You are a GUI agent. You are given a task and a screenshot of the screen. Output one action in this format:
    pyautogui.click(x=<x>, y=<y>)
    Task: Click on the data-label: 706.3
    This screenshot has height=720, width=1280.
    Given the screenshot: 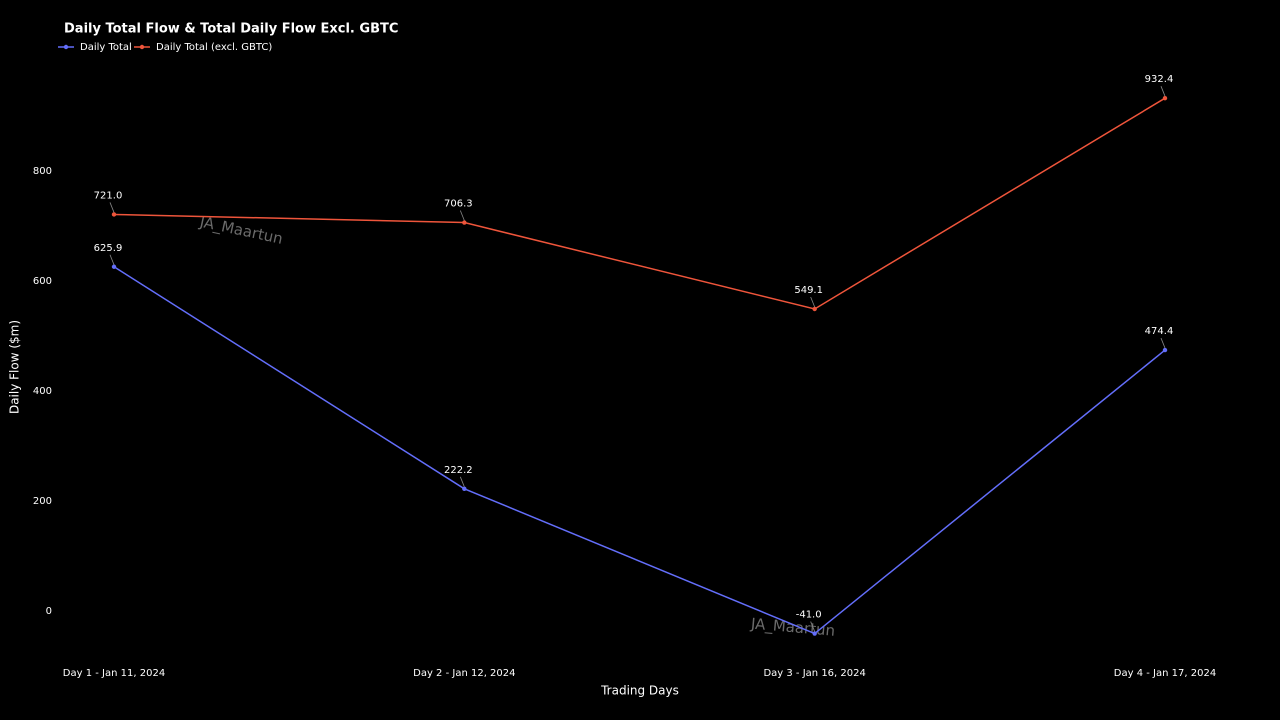 What is the action you would take?
    pyautogui.click(x=458, y=204)
    